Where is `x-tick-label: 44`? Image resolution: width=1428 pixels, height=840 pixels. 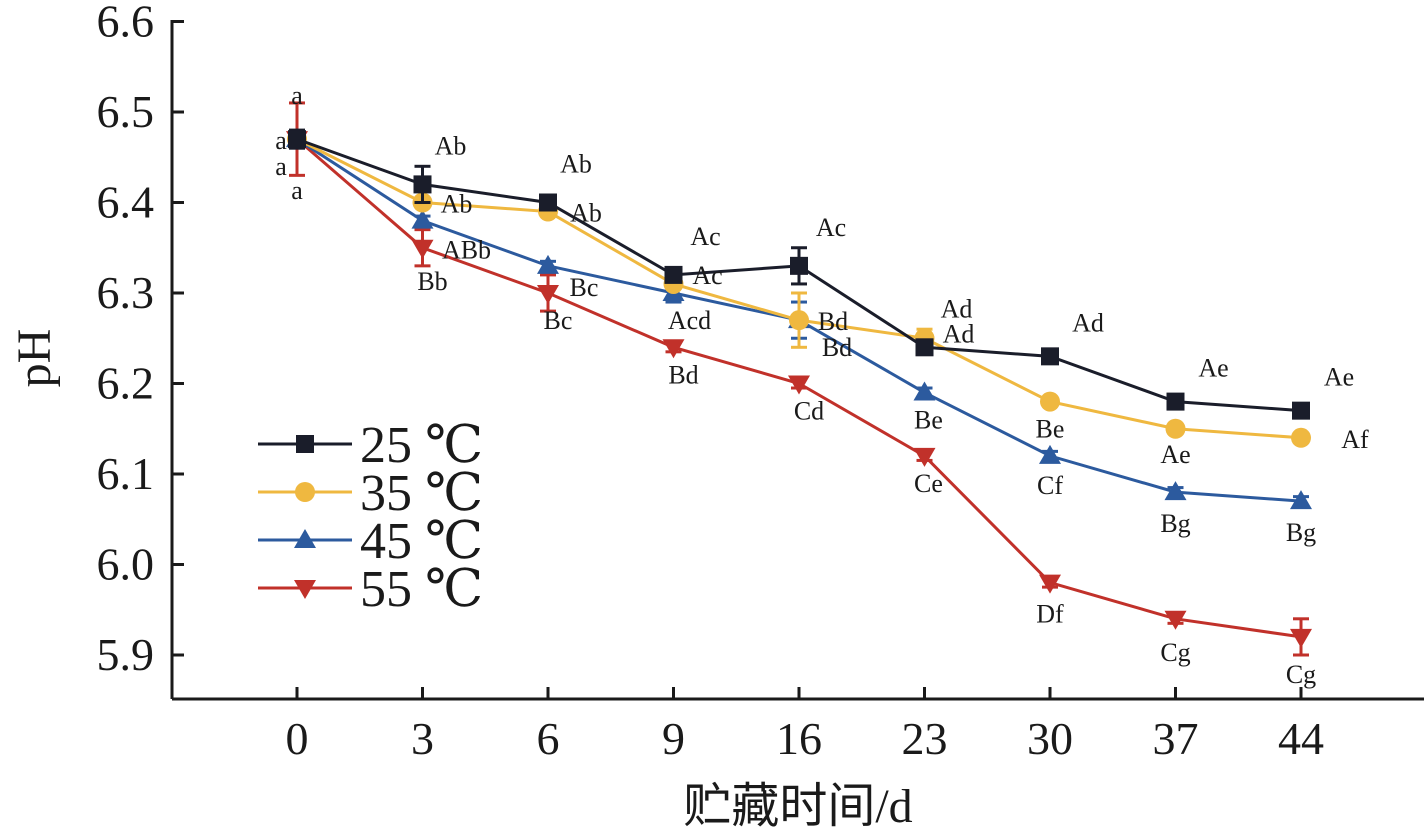
x-tick-label: 44 is located at coordinates (1301, 738).